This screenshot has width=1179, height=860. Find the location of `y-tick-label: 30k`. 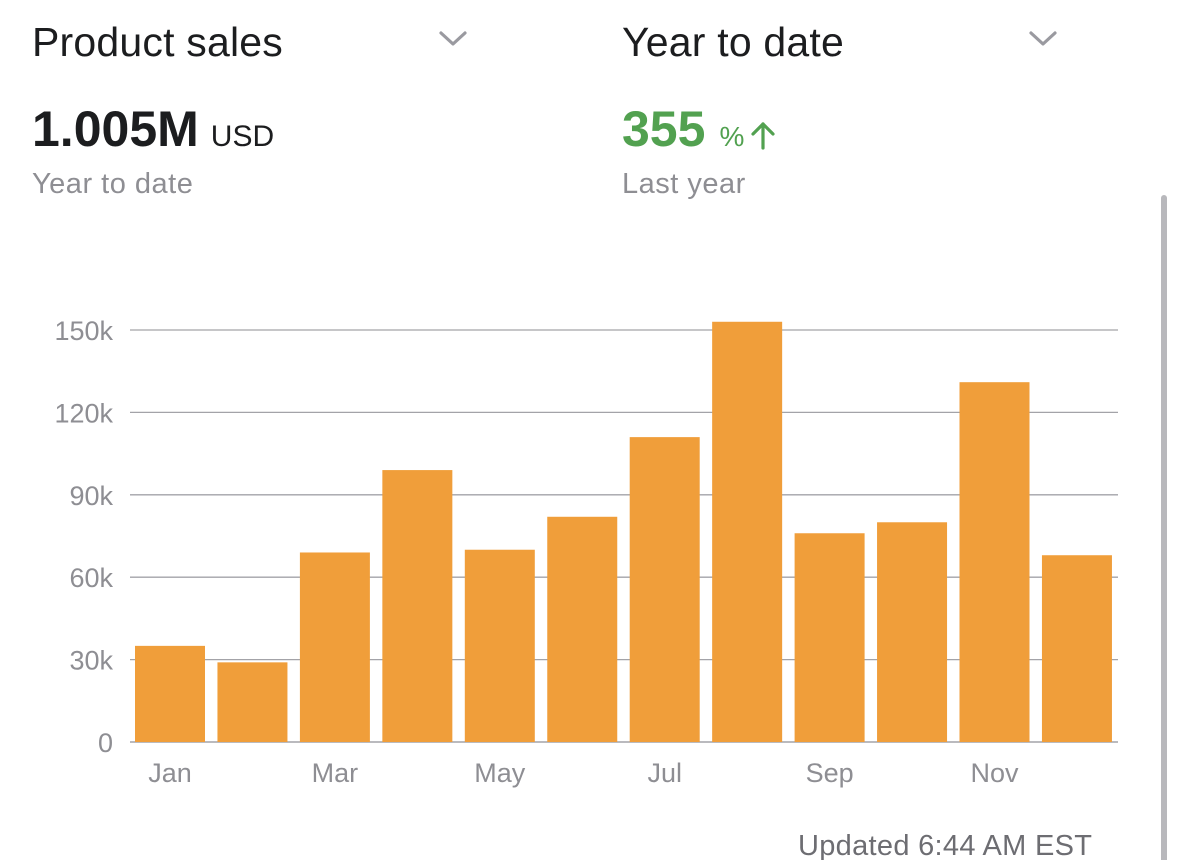

y-tick-label: 30k is located at coordinates (91, 661).